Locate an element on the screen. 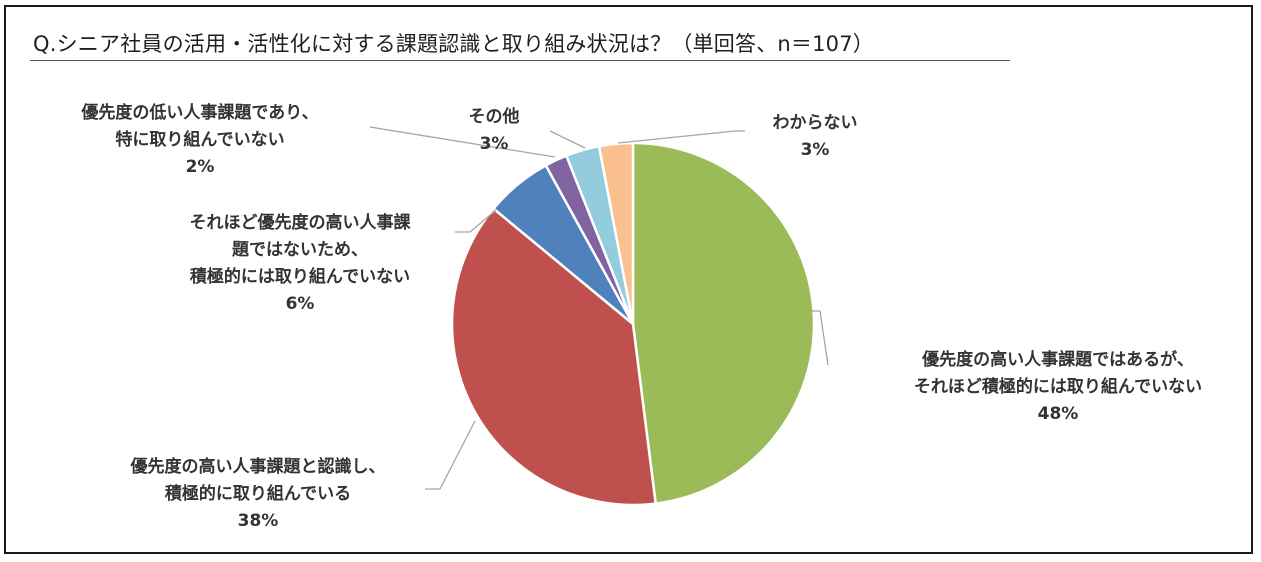  data-label-line: それほど優先度の高い人事課 is located at coordinates (301, 222).